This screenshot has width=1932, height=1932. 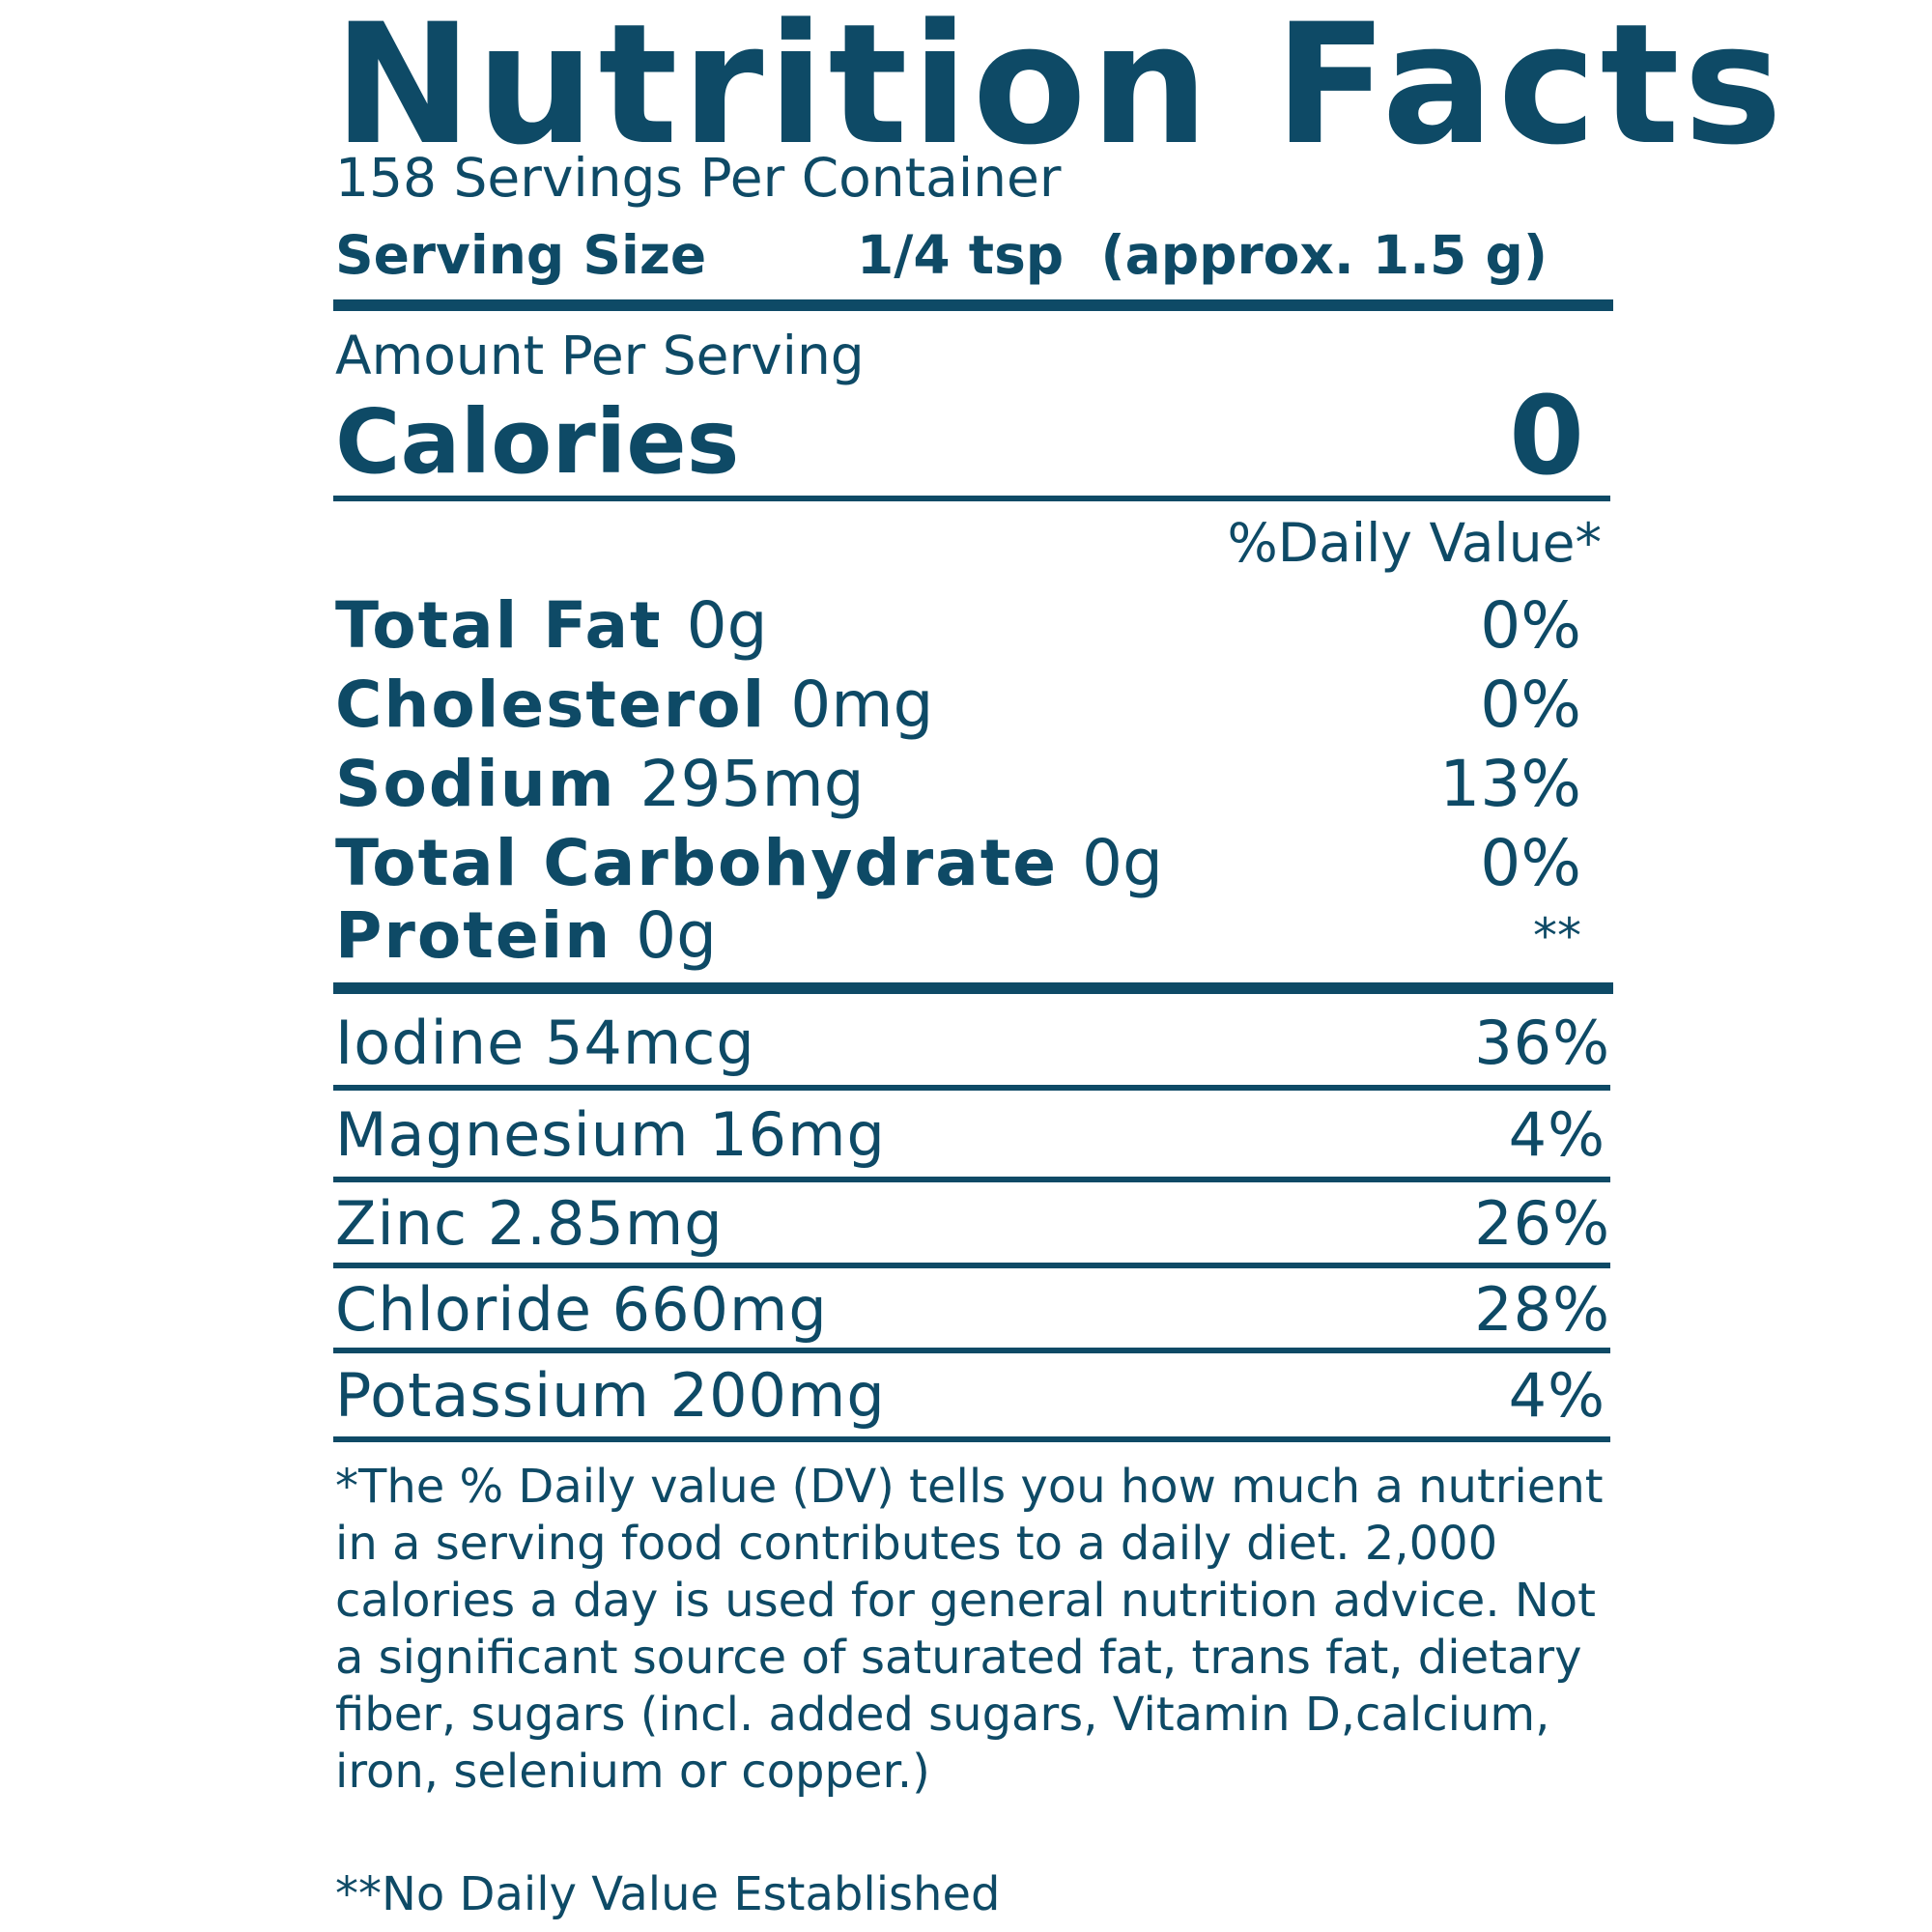 I want to click on nutrient-name: Total Fat, so click(x=511, y=625).